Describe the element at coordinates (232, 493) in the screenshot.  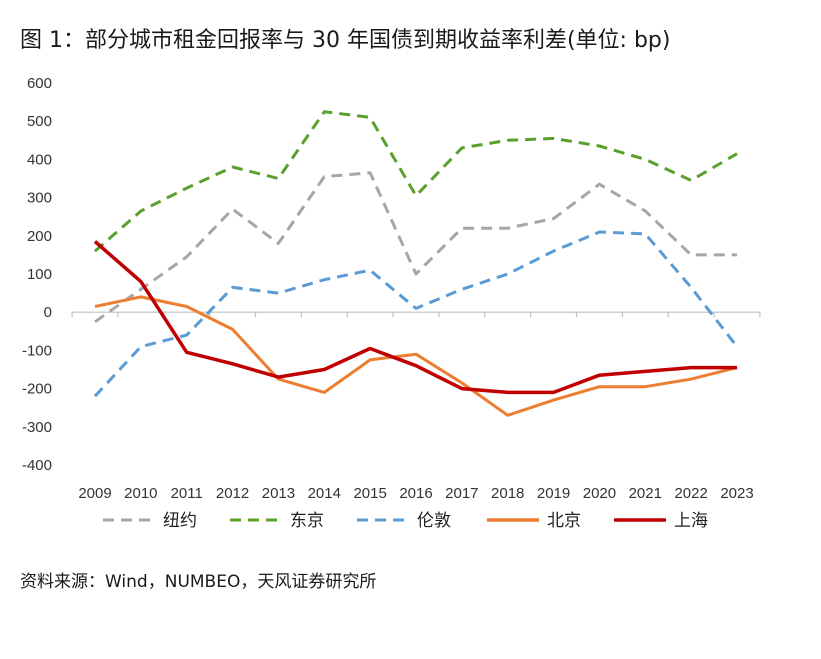
I see `x-tick-label: 2012` at that location.